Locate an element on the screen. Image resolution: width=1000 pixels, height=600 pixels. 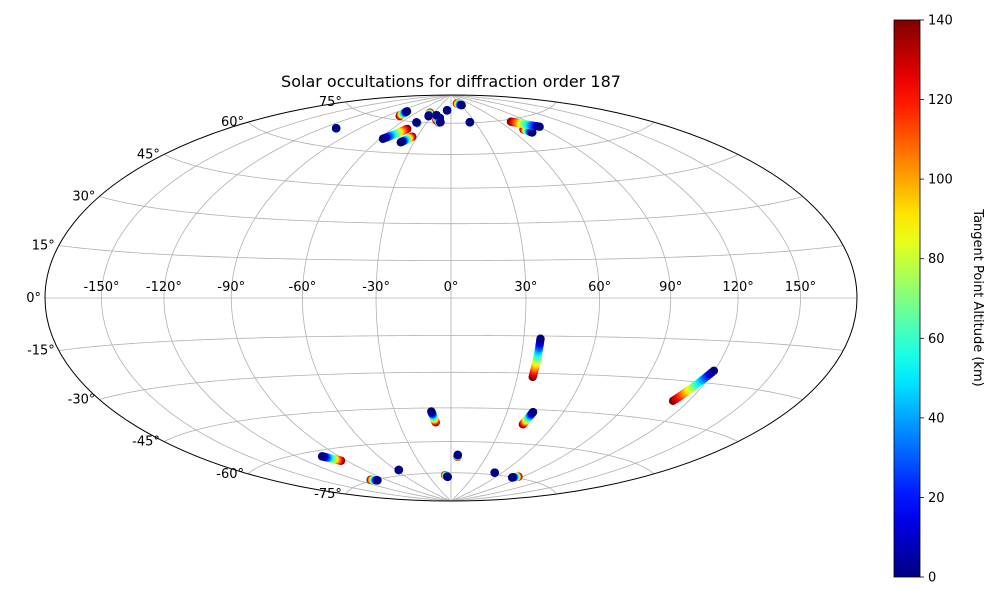
lon-tick-label: -150° is located at coordinates (101, 287).